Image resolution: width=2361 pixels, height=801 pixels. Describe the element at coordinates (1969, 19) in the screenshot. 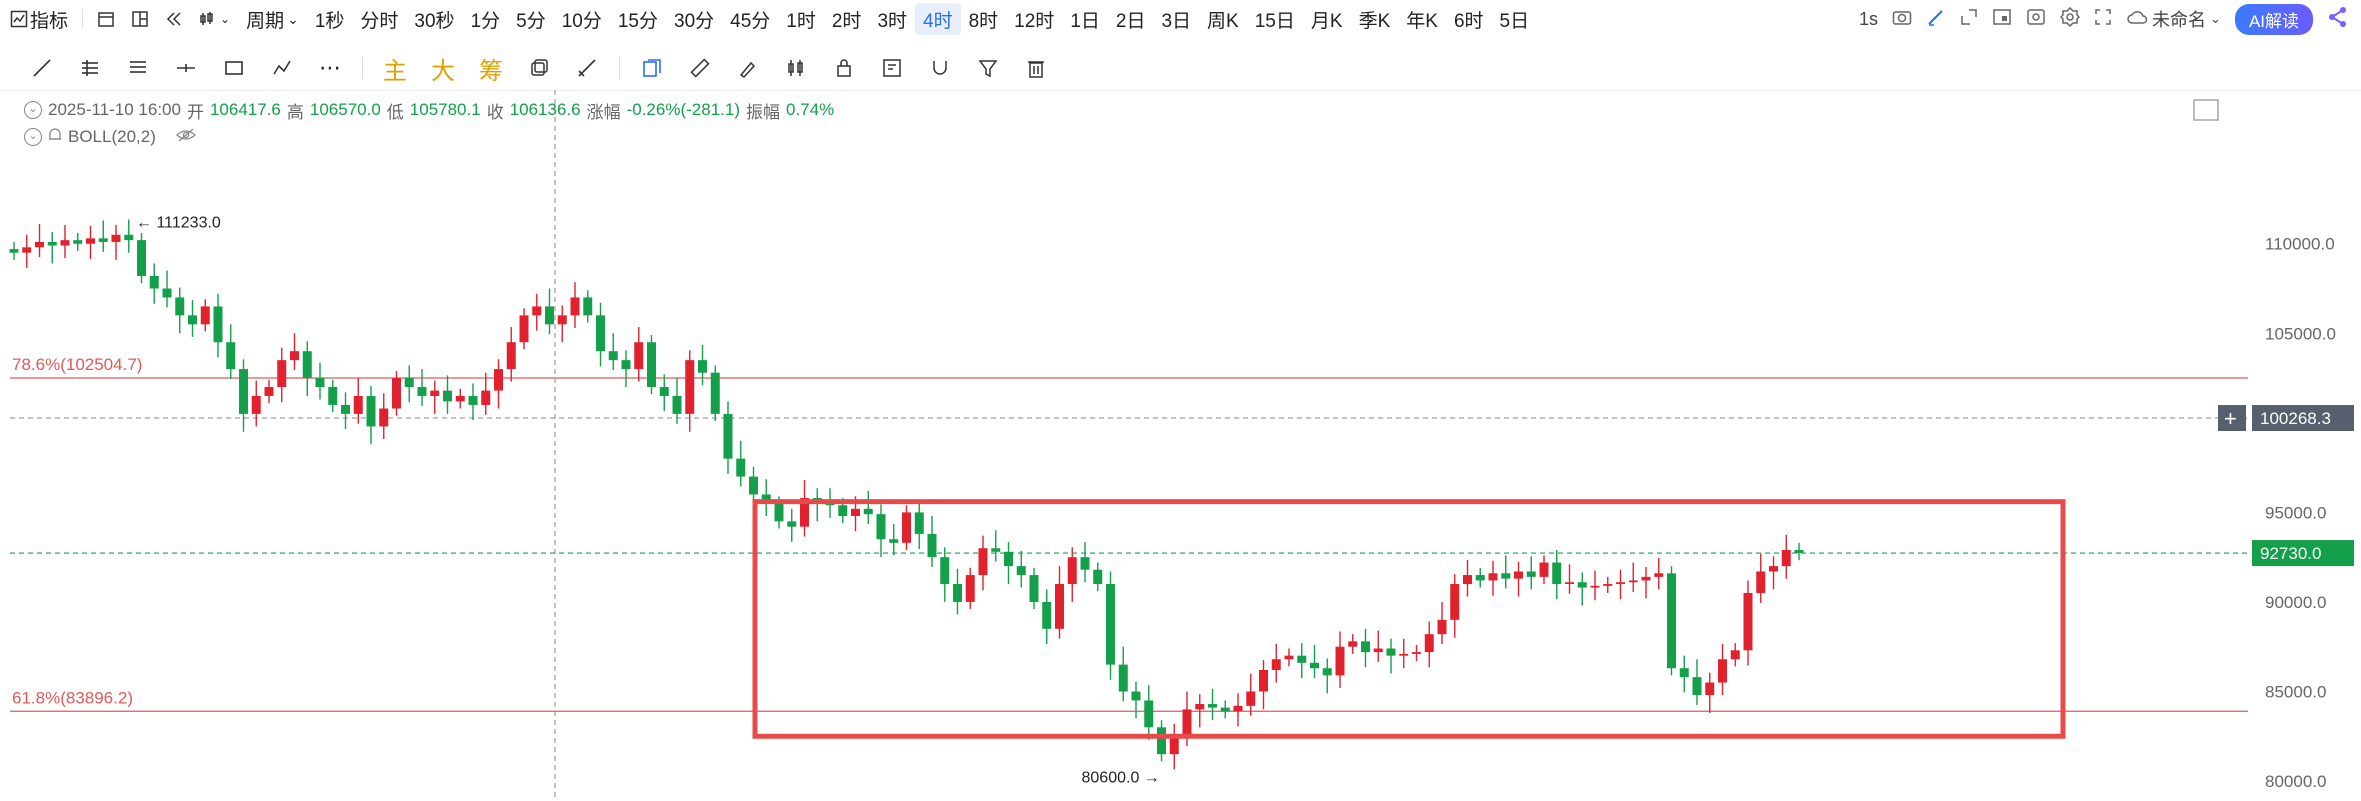

I see `expand-icon` at that location.